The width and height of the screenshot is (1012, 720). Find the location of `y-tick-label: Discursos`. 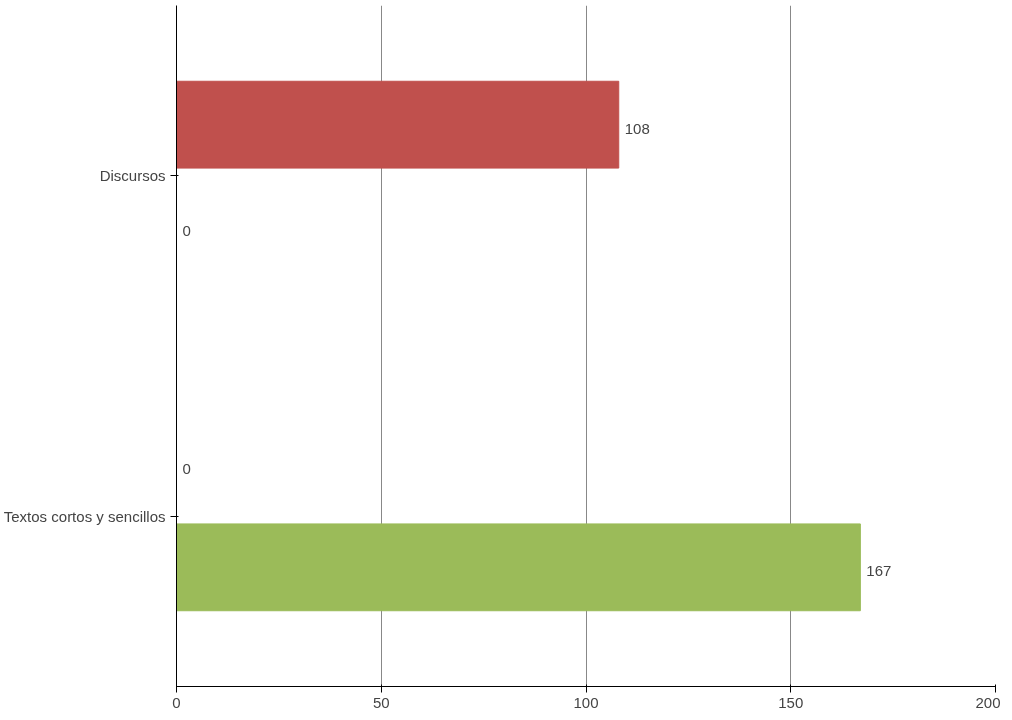

y-tick-label: Discursos is located at coordinates (132, 176).